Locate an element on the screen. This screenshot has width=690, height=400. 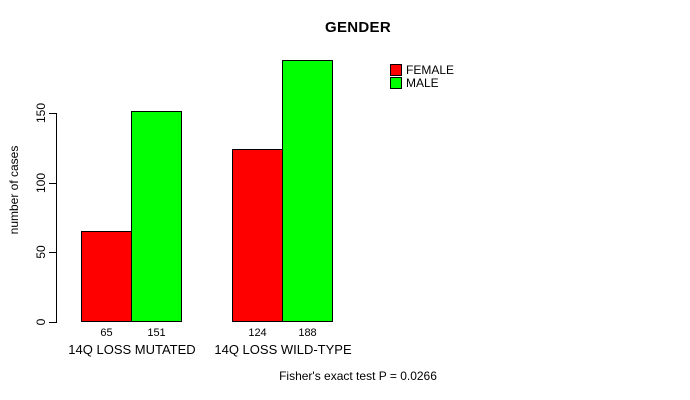
bar-value-label: 124 is located at coordinates (257, 333).